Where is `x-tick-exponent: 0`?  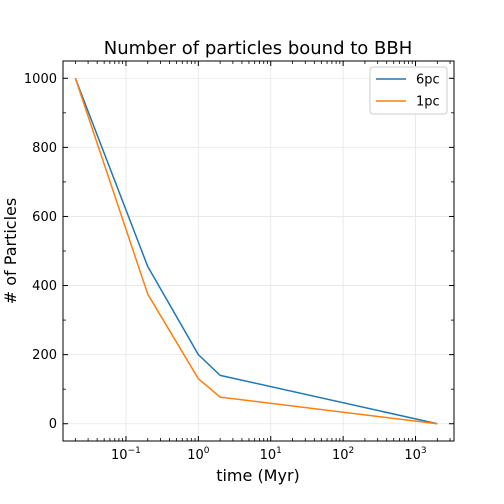 x-tick-exponent: 0 is located at coordinates (207, 451).